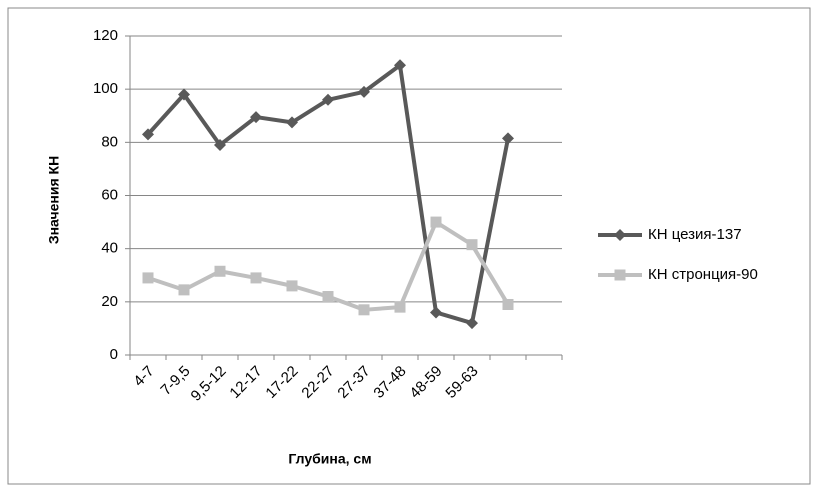 This screenshot has height=491, width=819. Describe the element at coordinates (109, 194) in the screenshot. I see `y-tick-label: 60` at that location.